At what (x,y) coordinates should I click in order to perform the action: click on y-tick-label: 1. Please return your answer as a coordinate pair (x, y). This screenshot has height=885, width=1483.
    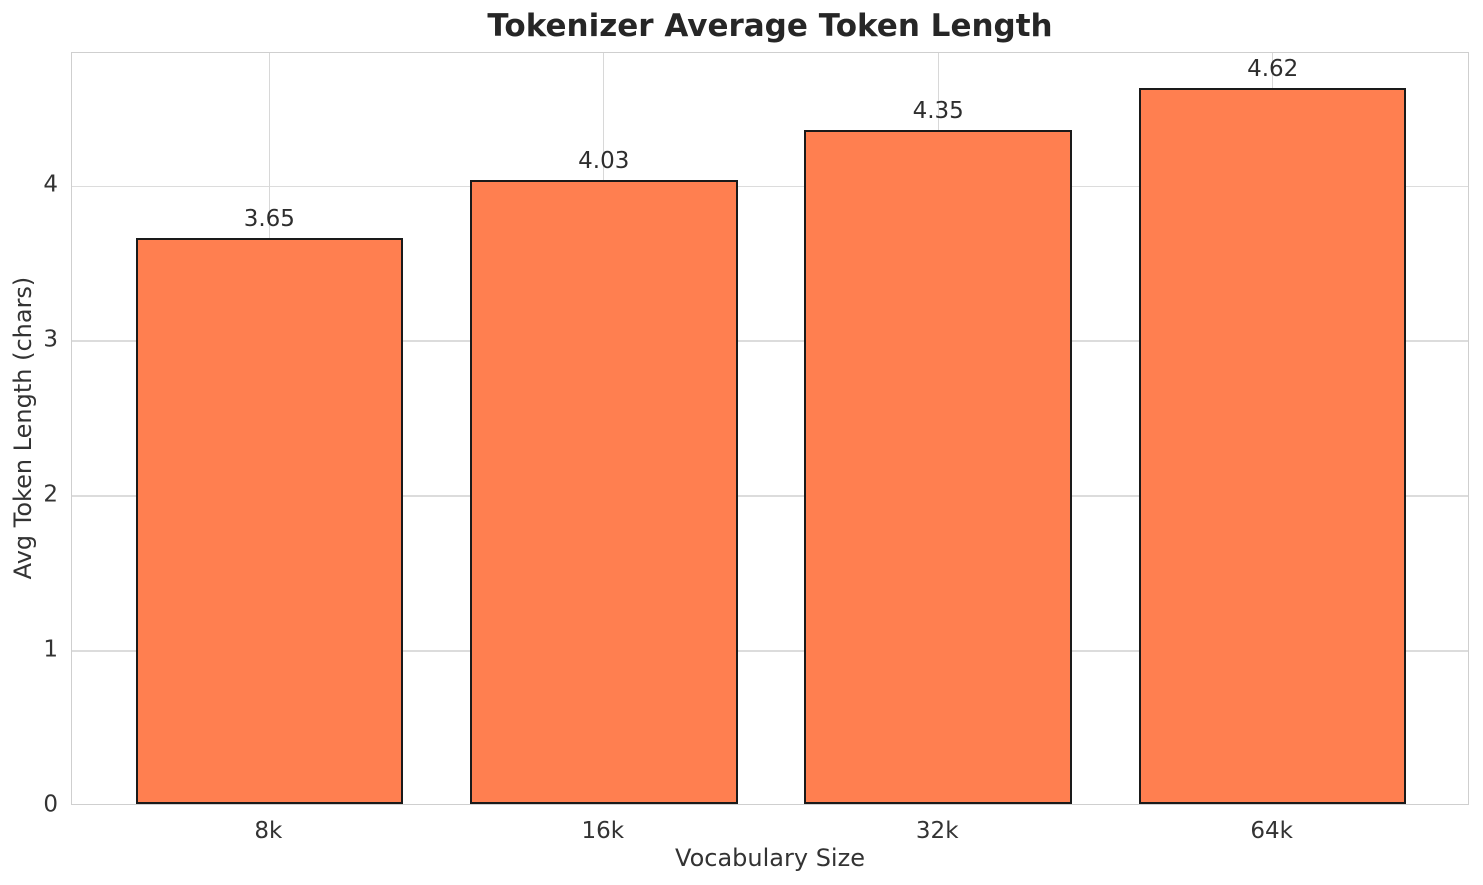
    Looking at the image, I should click on (50, 649).